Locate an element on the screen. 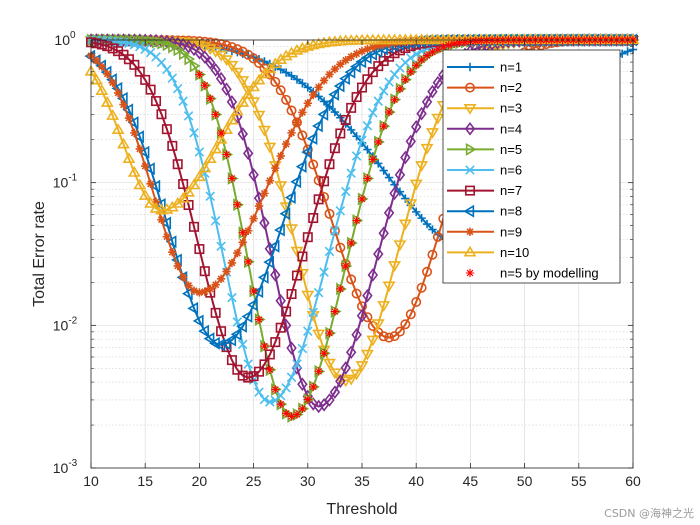 The height and width of the screenshot is (525, 700). legend-label: n=8 is located at coordinates (511, 211).